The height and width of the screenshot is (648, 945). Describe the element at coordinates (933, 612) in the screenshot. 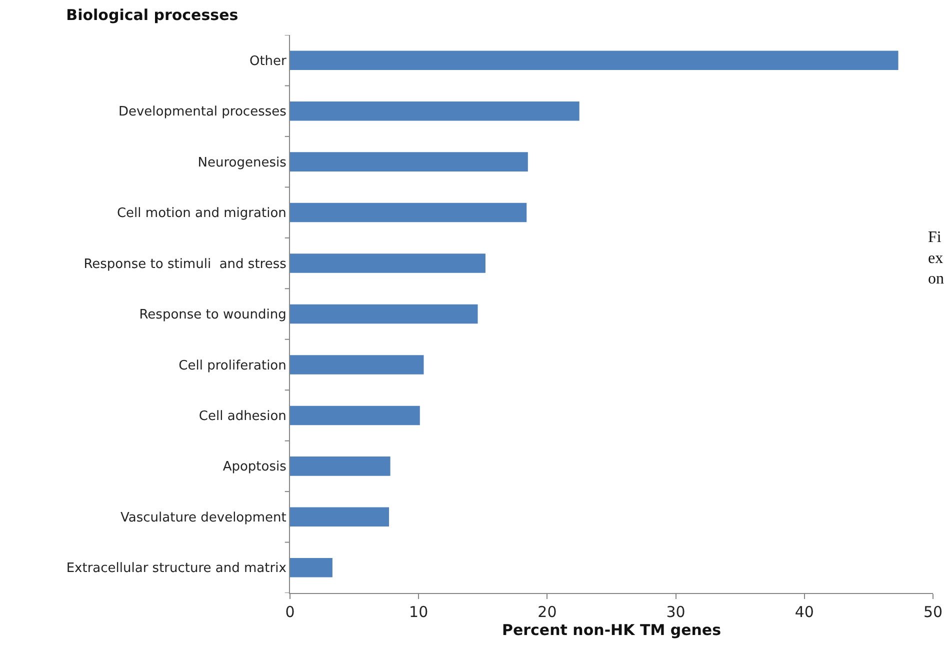

I see `x-tick-label: 50` at that location.